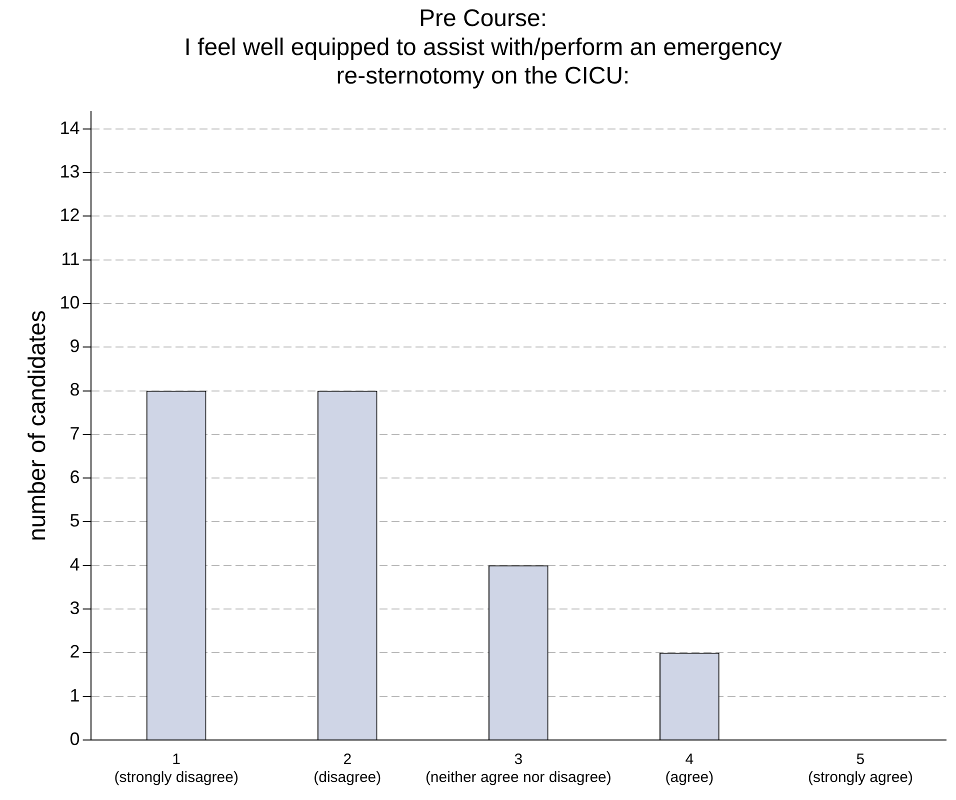  What do you see at coordinates (75, 477) in the screenshot?
I see `y-tick-label: 6` at bounding box center [75, 477].